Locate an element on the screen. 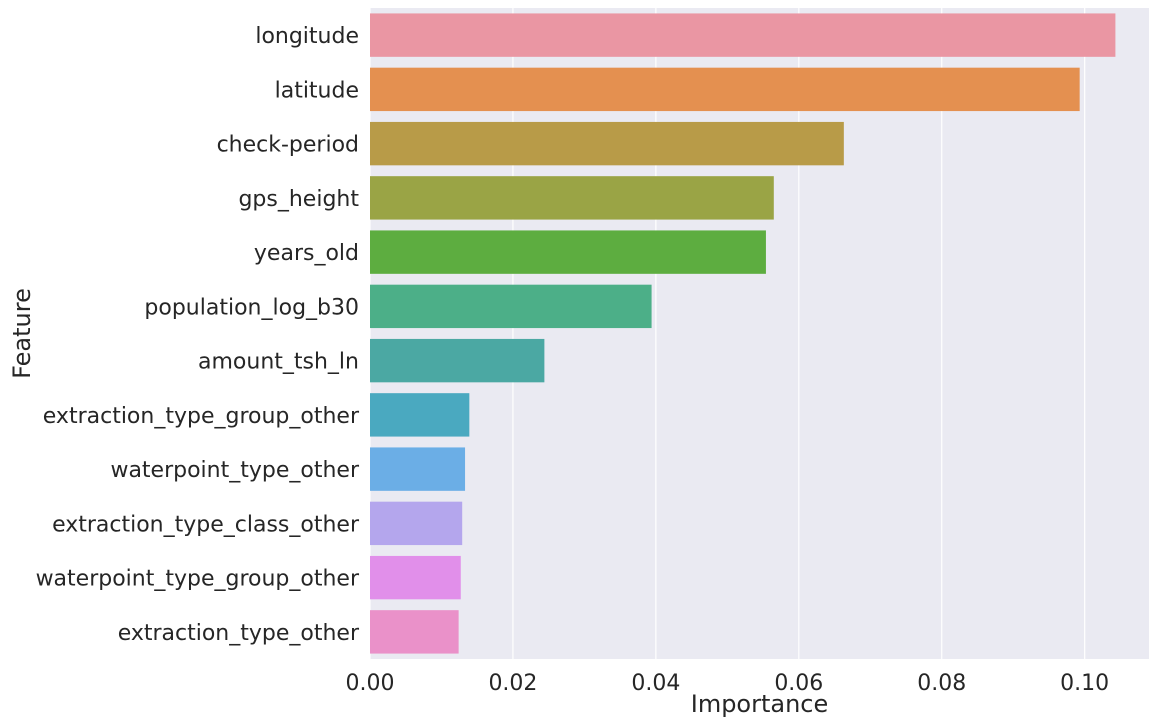 This screenshot has width=1157, height=724. bar-latitude is located at coordinates (725, 89).